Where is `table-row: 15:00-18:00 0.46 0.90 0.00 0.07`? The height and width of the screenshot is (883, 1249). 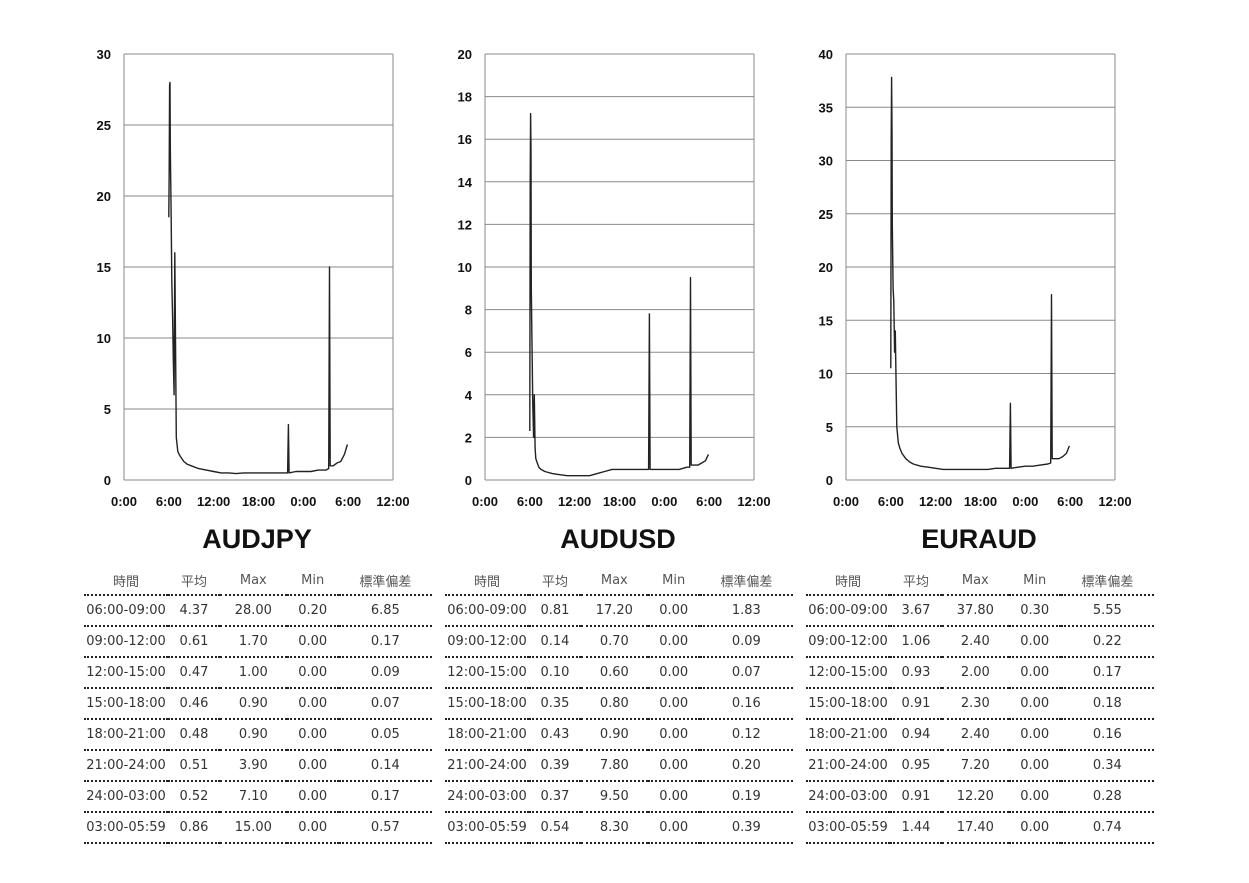
table-row: 15:00-18:00 0.46 0.90 0.00 0.07 is located at coordinates (258, 704).